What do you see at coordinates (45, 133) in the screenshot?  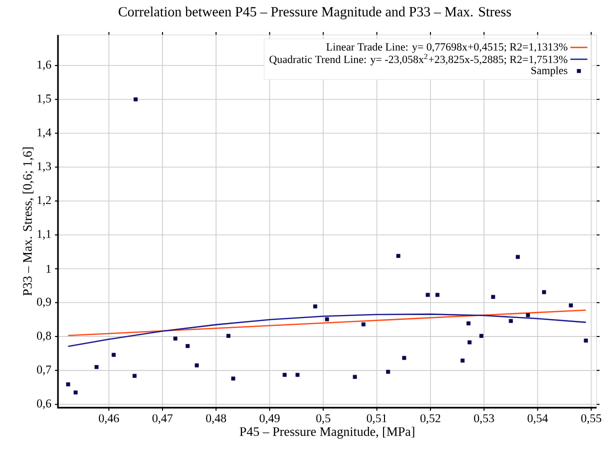 I see `y-tick-label: 1,4` at bounding box center [45, 133].